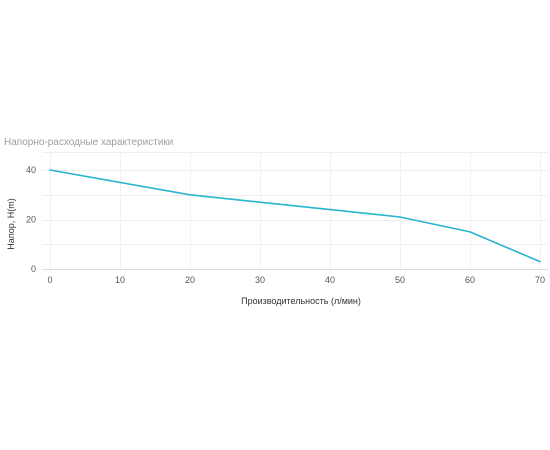  Describe the element at coordinates (31, 170) in the screenshot. I see `y-tick-label: 40` at that location.